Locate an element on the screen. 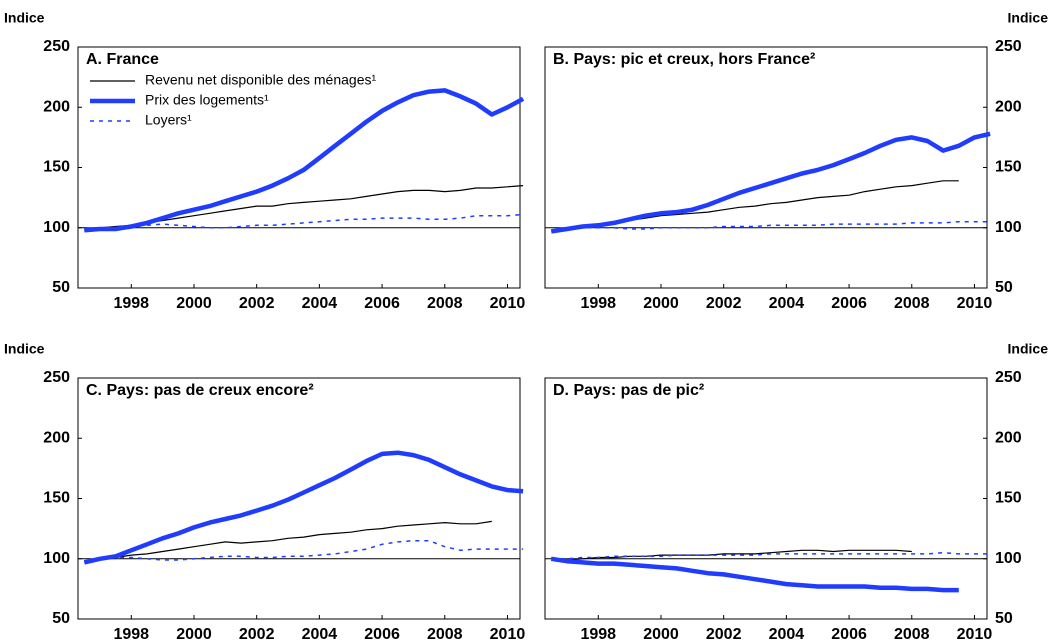  legend-label: Prix des logements¹ is located at coordinates (207, 100).